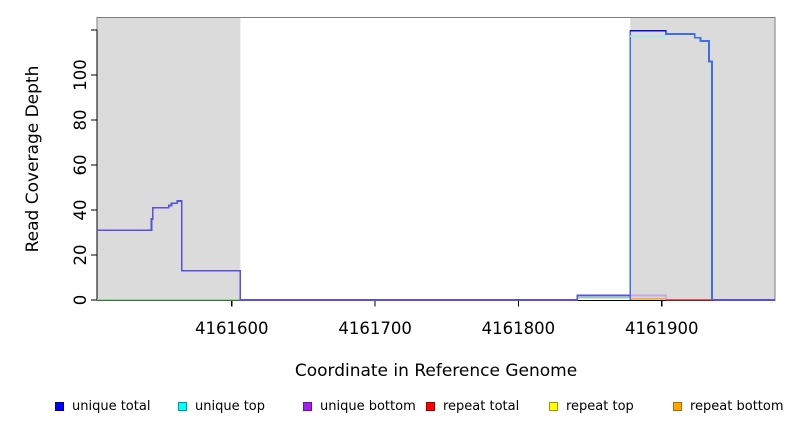  I want to click on x-tick-label: 4161900, so click(662, 328).